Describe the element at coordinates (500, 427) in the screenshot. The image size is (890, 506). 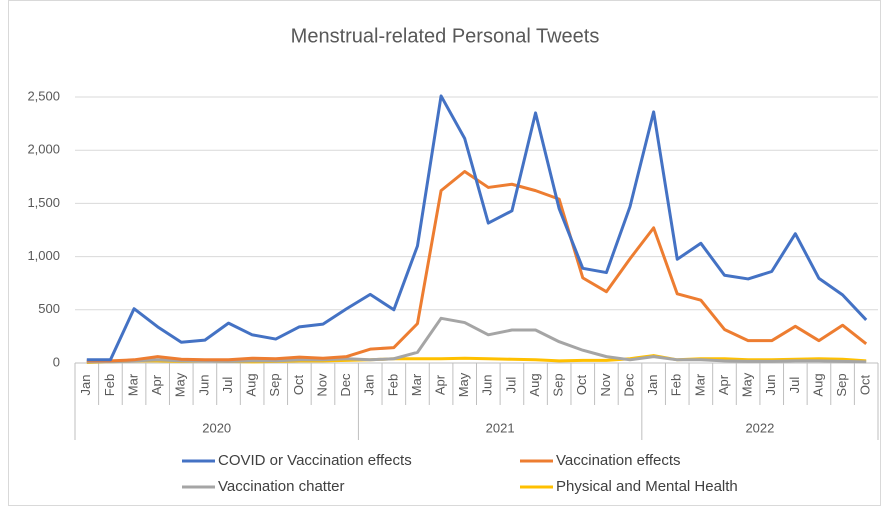
I see `x-group-label: 2021` at that location.